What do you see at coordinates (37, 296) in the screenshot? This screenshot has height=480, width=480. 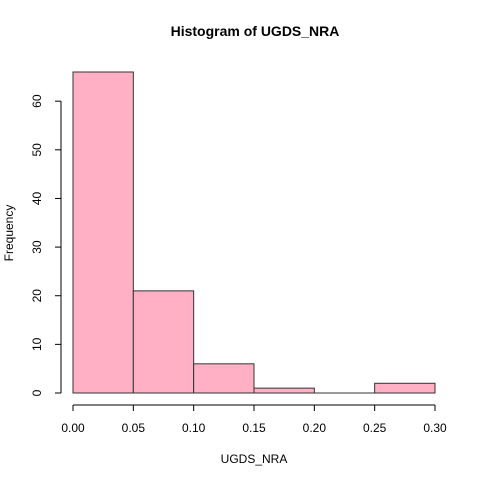 I see `y-tick-label-2: 20` at bounding box center [37, 296].